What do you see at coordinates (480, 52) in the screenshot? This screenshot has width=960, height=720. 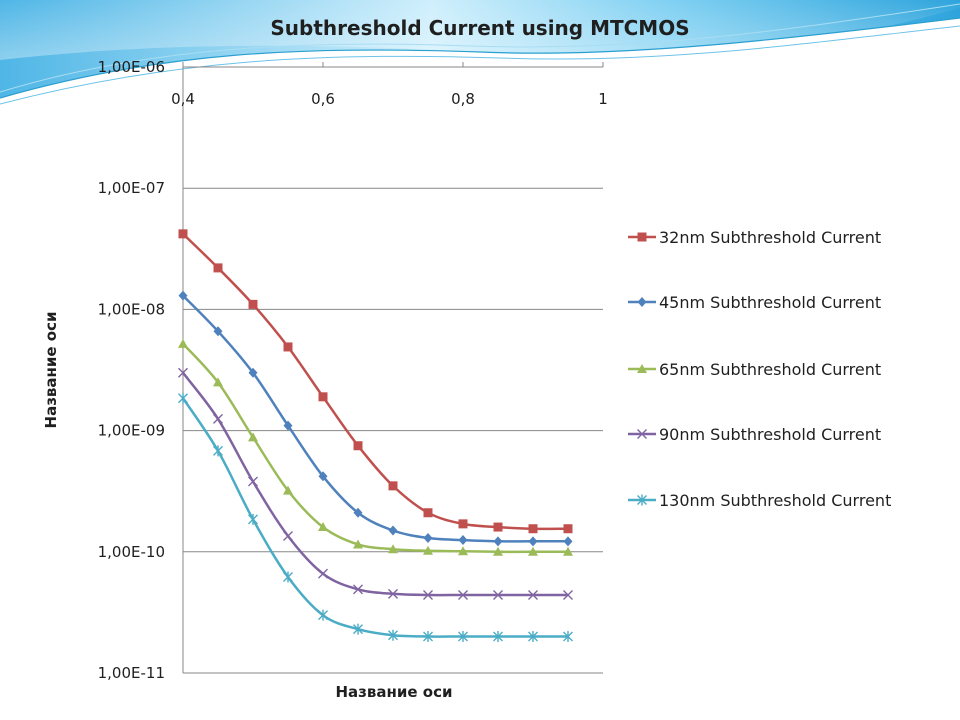 I see `header-banner` at bounding box center [480, 52].